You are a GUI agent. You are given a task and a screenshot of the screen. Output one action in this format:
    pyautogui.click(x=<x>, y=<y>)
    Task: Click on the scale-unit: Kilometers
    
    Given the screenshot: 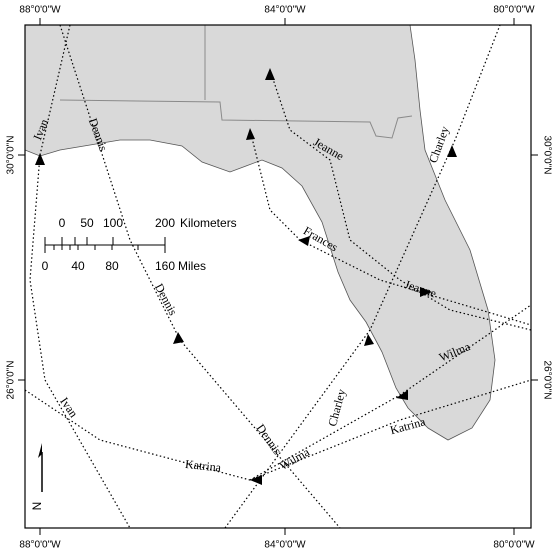 What is the action you would take?
    pyautogui.click(x=208, y=223)
    